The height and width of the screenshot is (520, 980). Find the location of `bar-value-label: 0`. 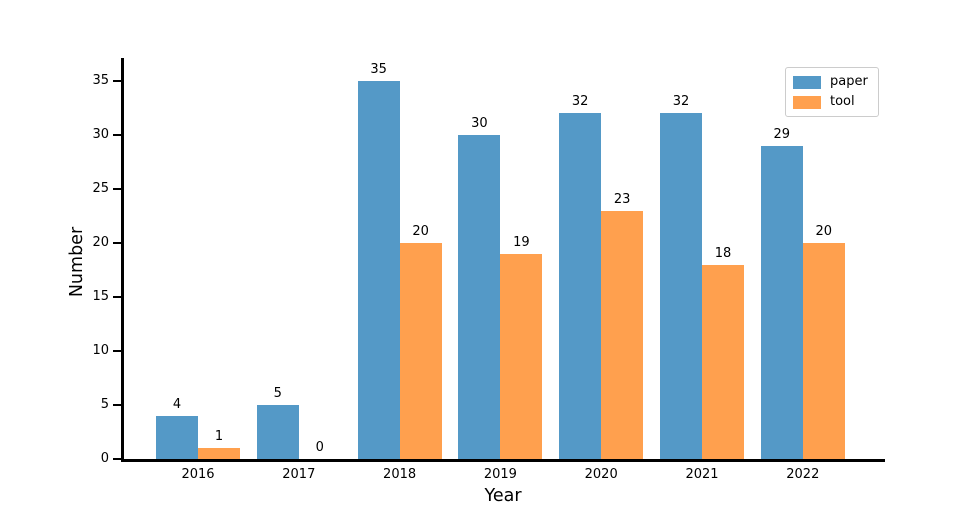

bar-value-label: 0 is located at coordinates (319, 447).